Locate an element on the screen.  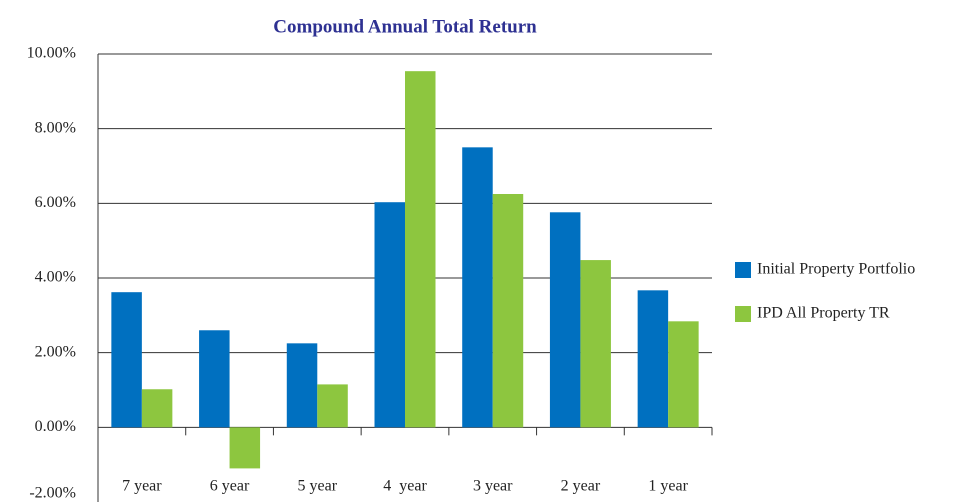
chart-title: Compound Annual Total Return is located at coordinates (405, 26).